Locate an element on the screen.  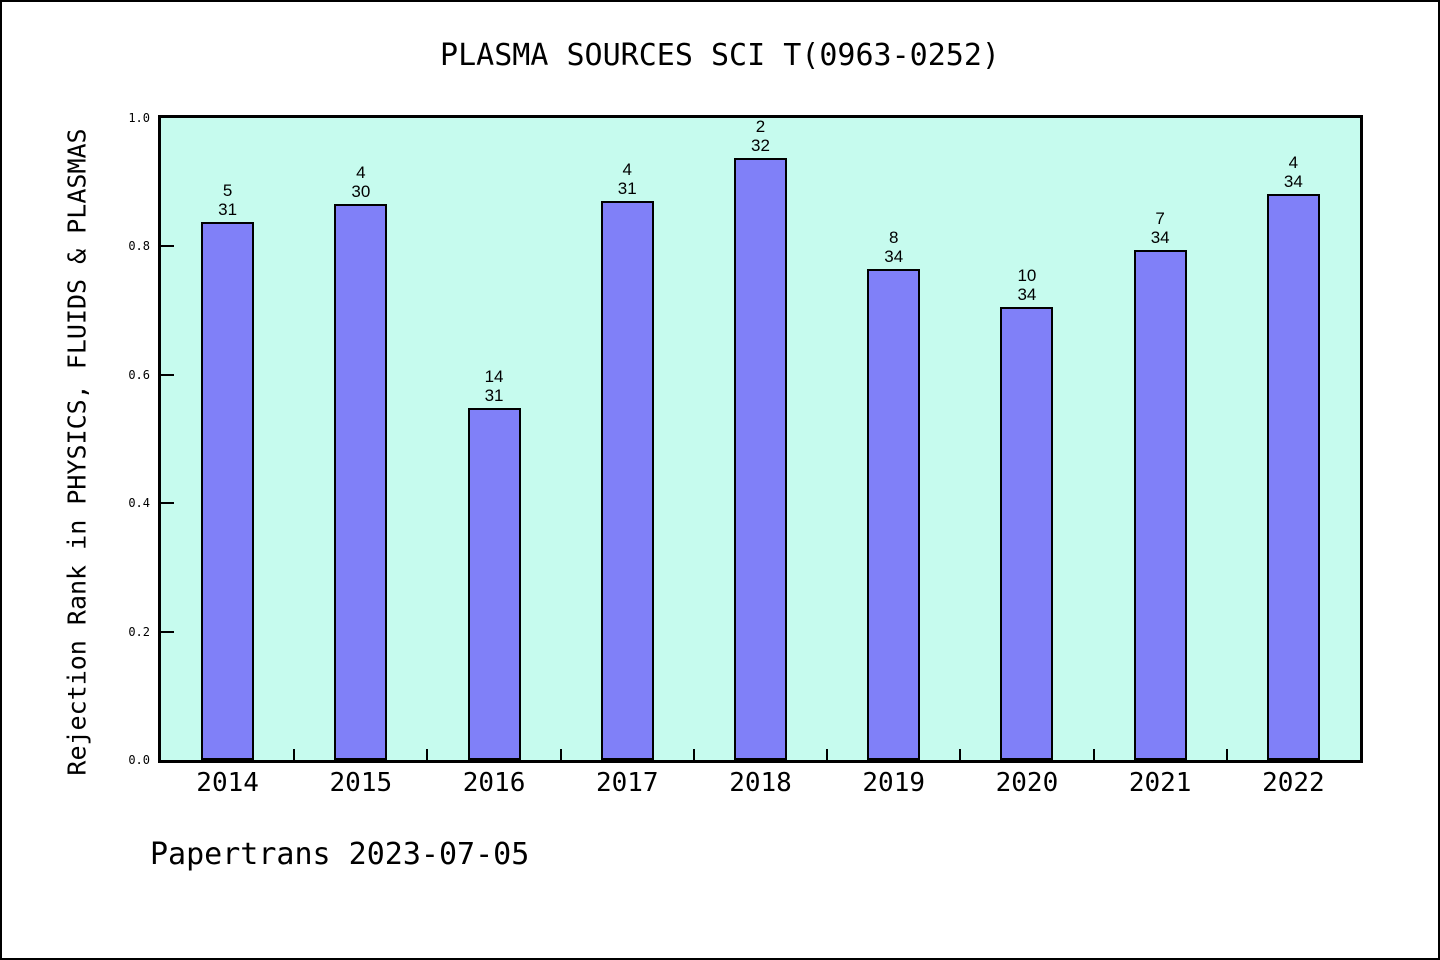
bar-rank-value: 10 is located at coordinates (1027, 275).